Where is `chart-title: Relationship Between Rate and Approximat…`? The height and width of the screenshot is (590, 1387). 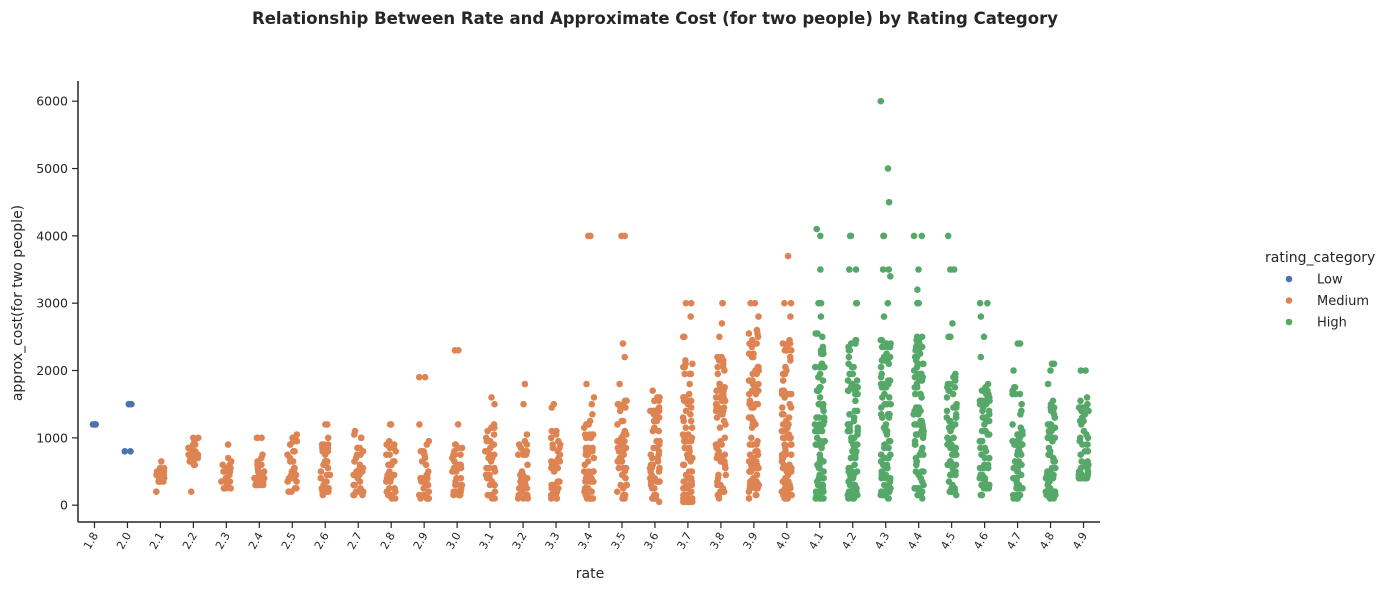 chart-title: Relationship Between Rate and Approximat… is located at coordinates (655, 18).